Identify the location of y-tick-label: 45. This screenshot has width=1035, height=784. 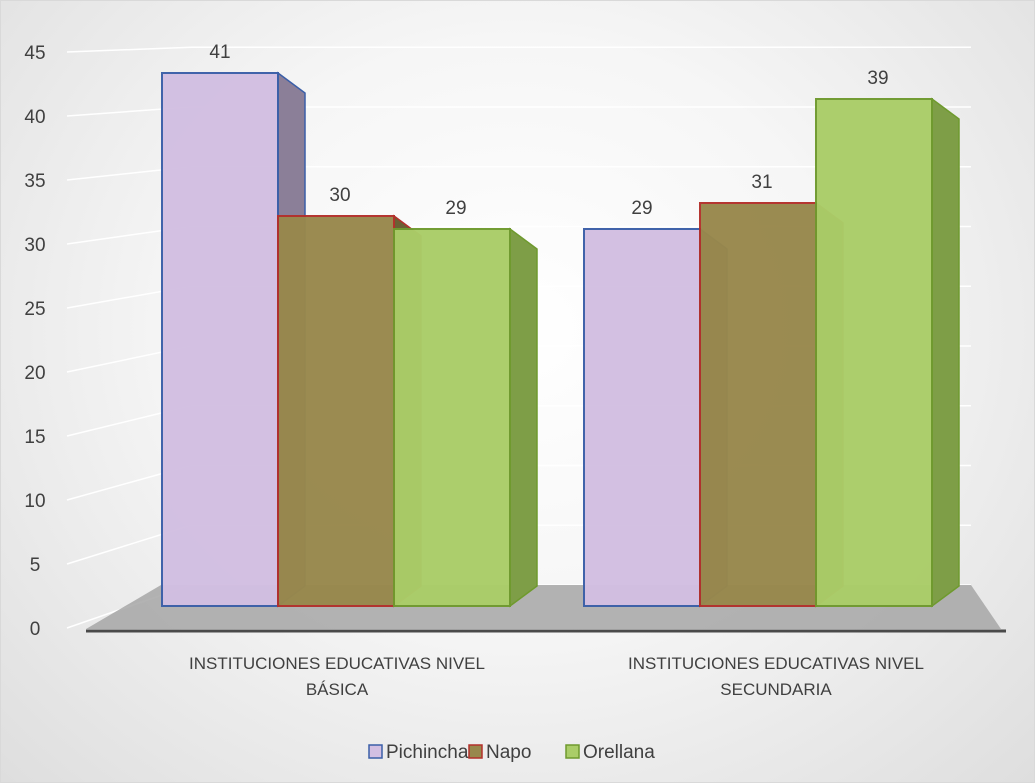
(34, 53).